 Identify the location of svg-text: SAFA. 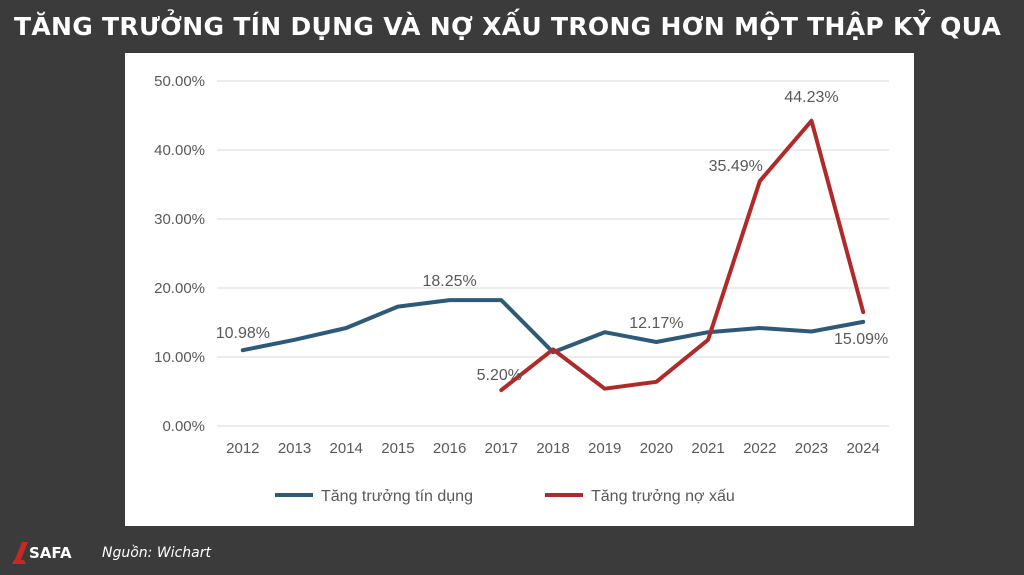
(50, 553).